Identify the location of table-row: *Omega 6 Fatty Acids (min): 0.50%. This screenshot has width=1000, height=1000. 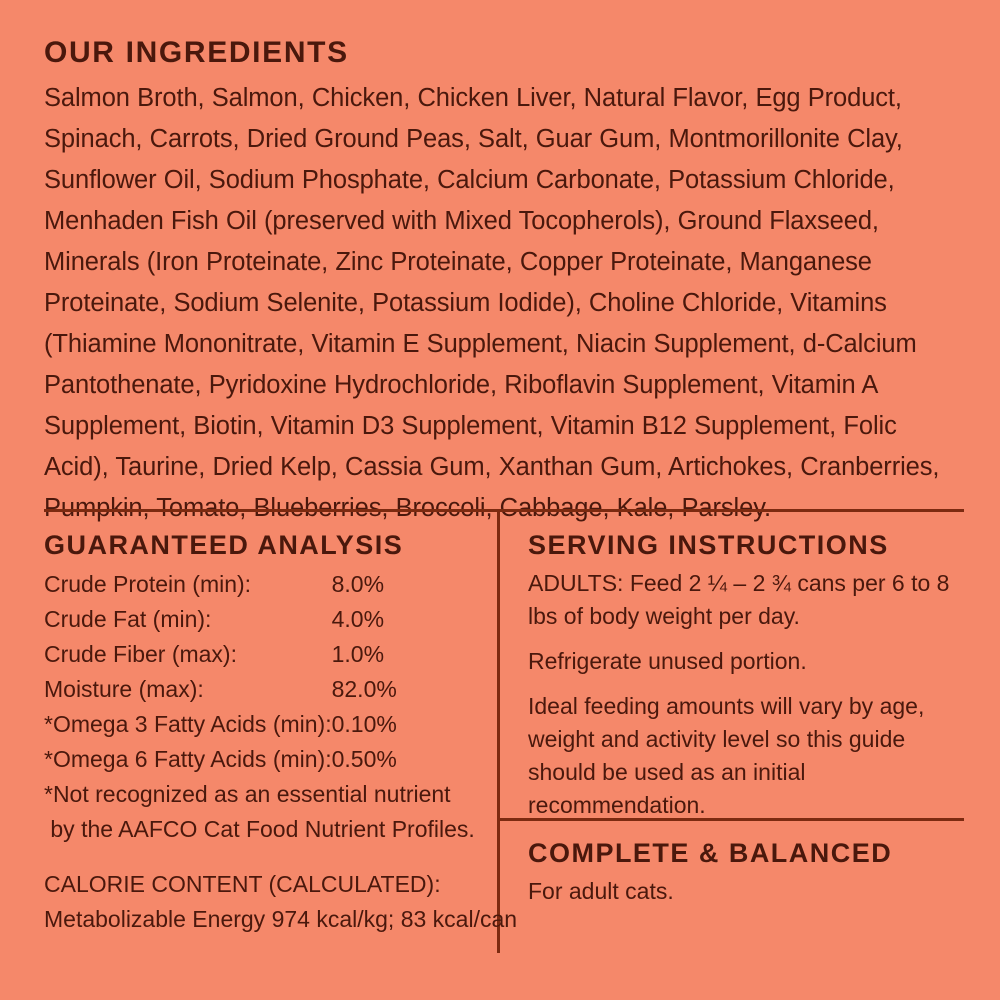
(264, 759).